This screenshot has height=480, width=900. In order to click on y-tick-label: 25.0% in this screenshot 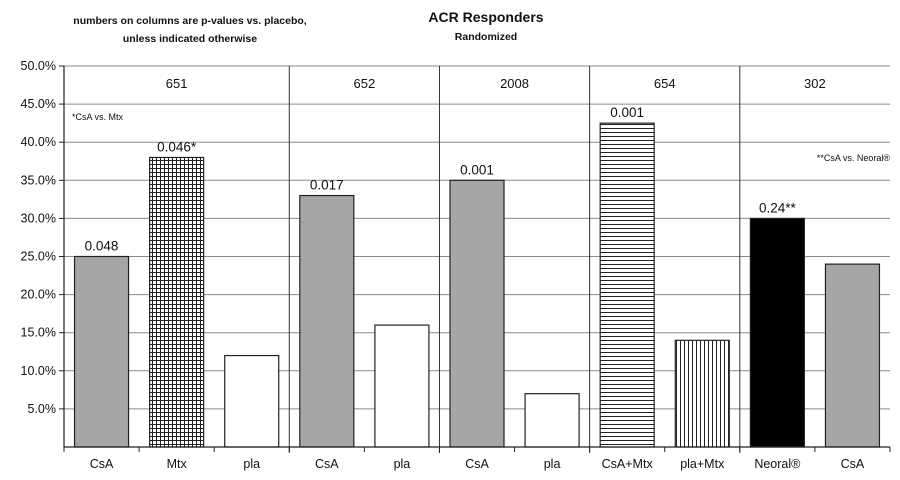, I will do `click(38, 257)`.